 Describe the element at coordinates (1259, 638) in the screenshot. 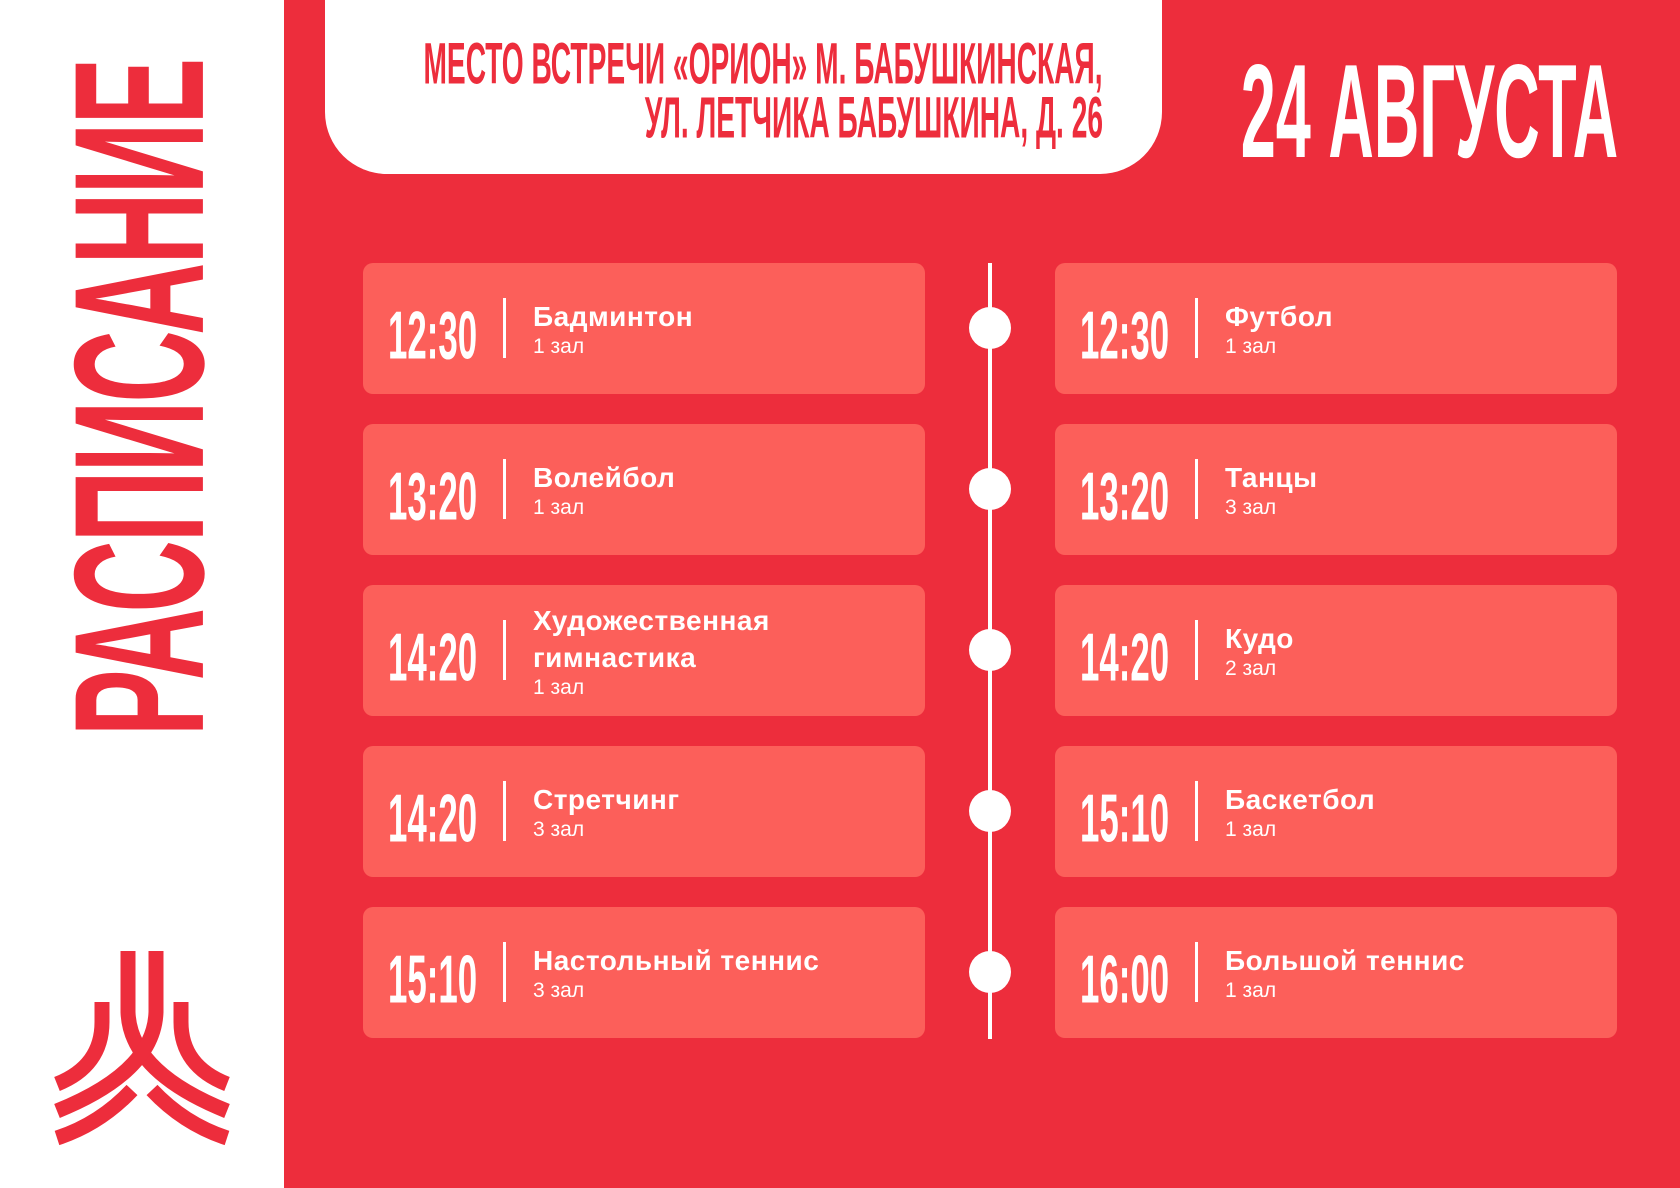

I see `event-name: Кудо` at that location.